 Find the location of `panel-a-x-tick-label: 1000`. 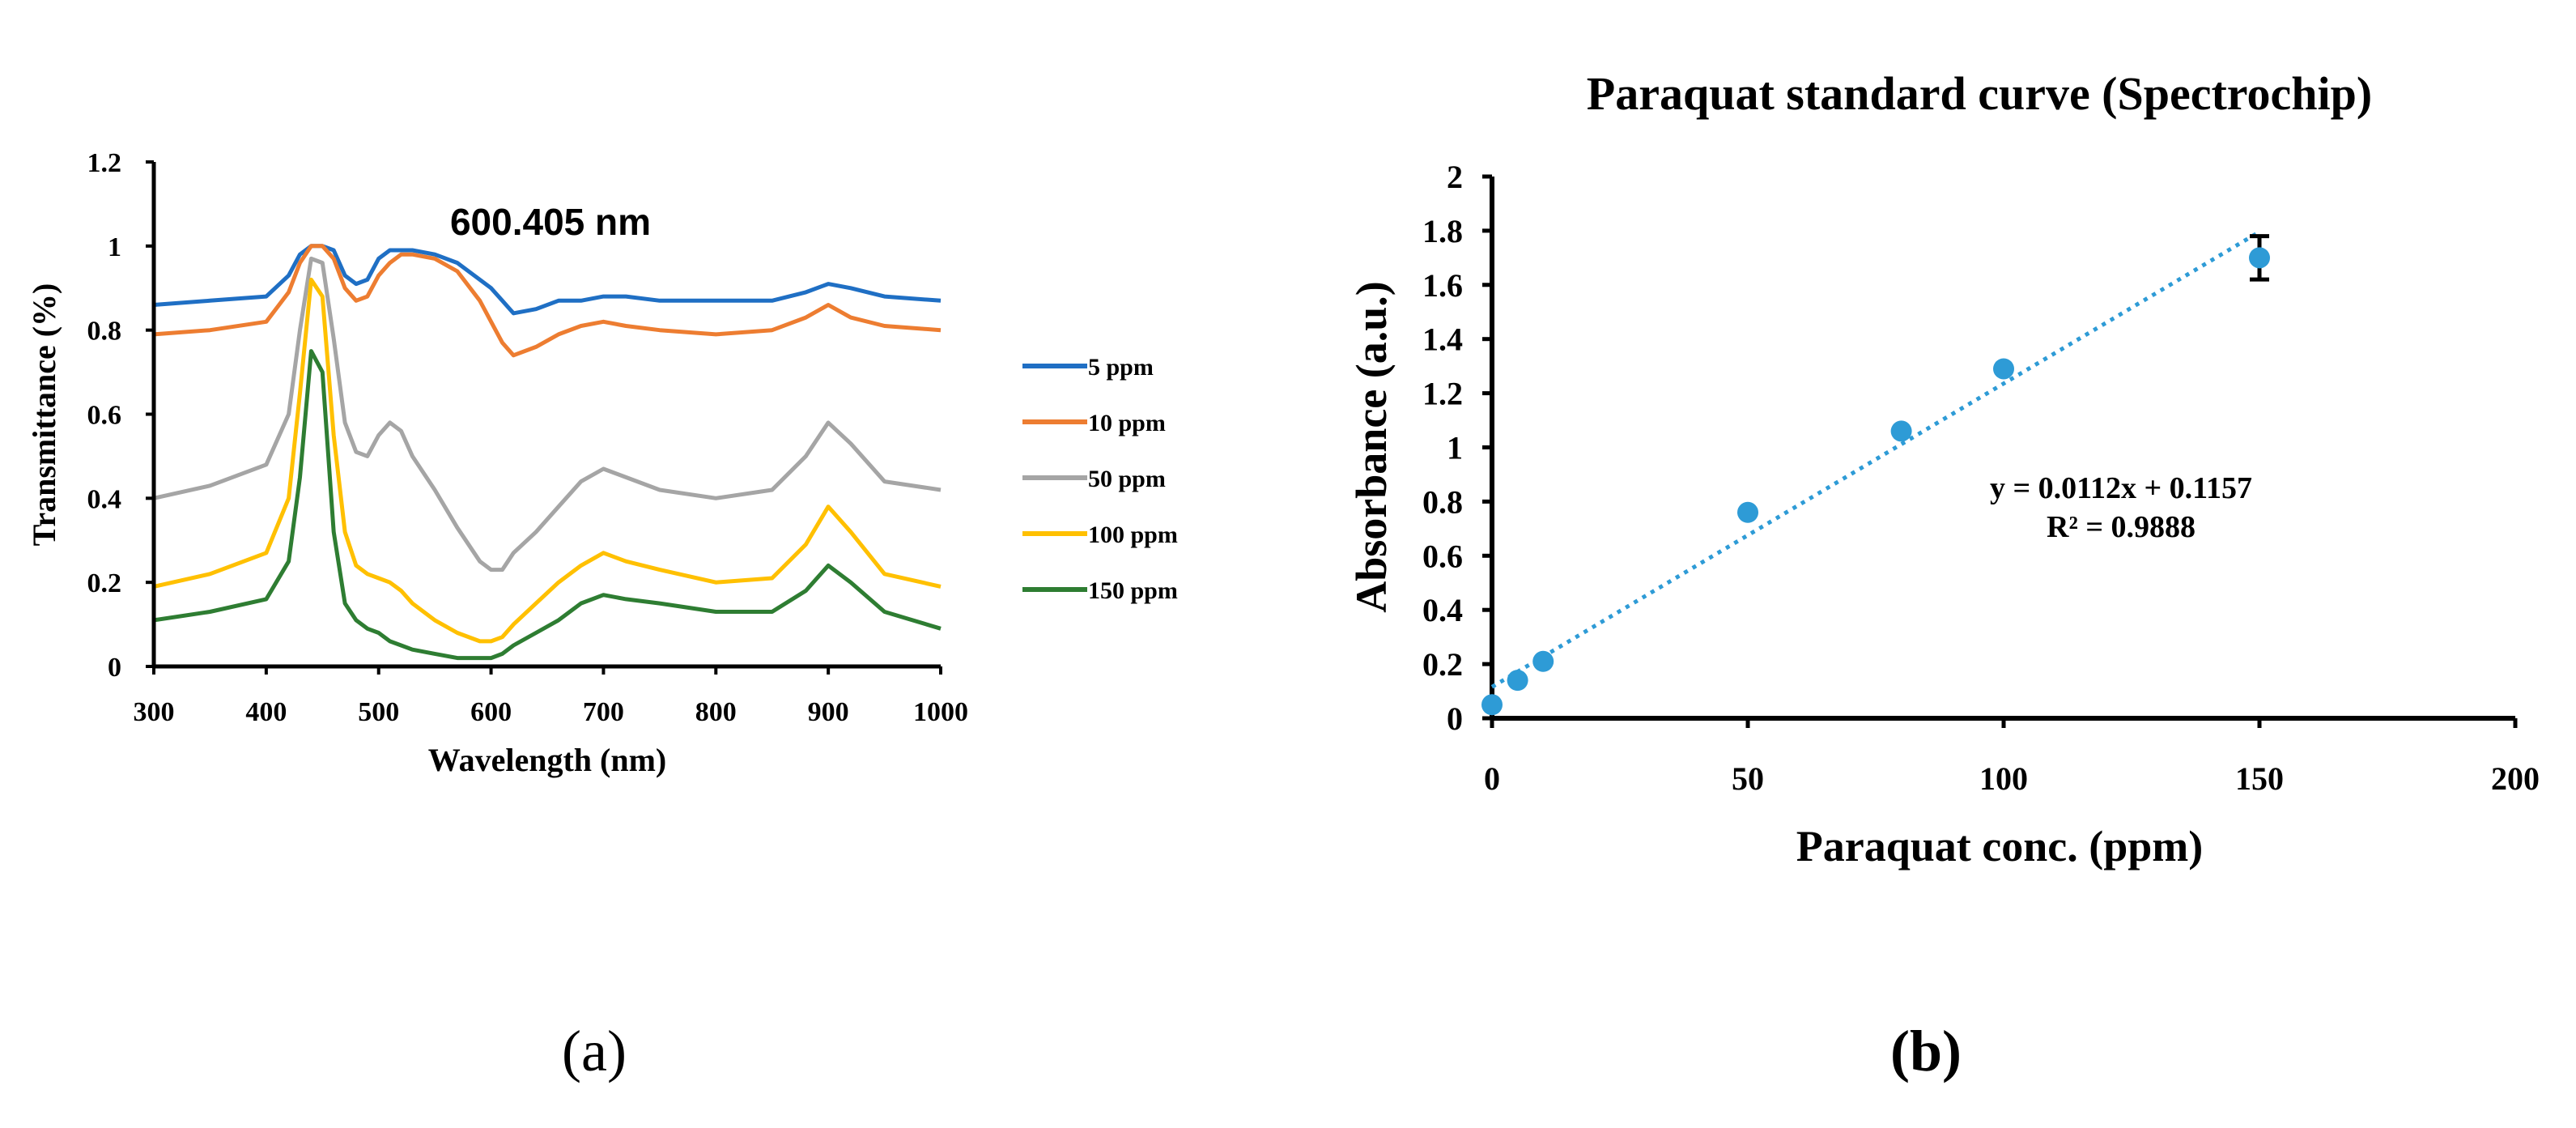

panel-a-x-tick-label: 1000 is located at coordinates (941, 712).